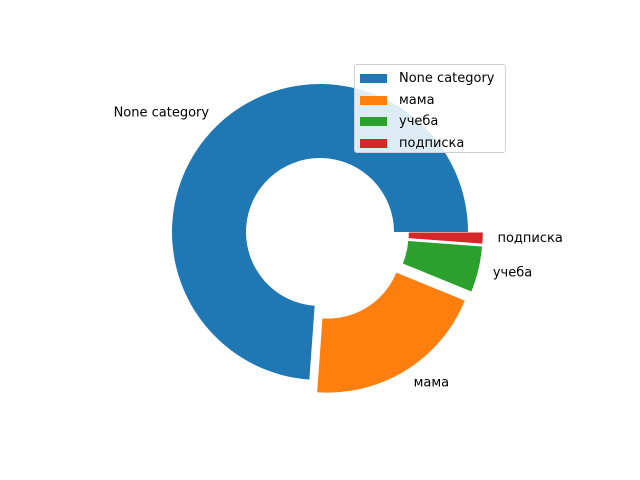 Image resolution: width=640 pixels, height=480 pixels. What do you see at coordinates (512, 272) in the screenshot?
I see `slice-label-ucheba: учеба` at bounding box center [512, 272].